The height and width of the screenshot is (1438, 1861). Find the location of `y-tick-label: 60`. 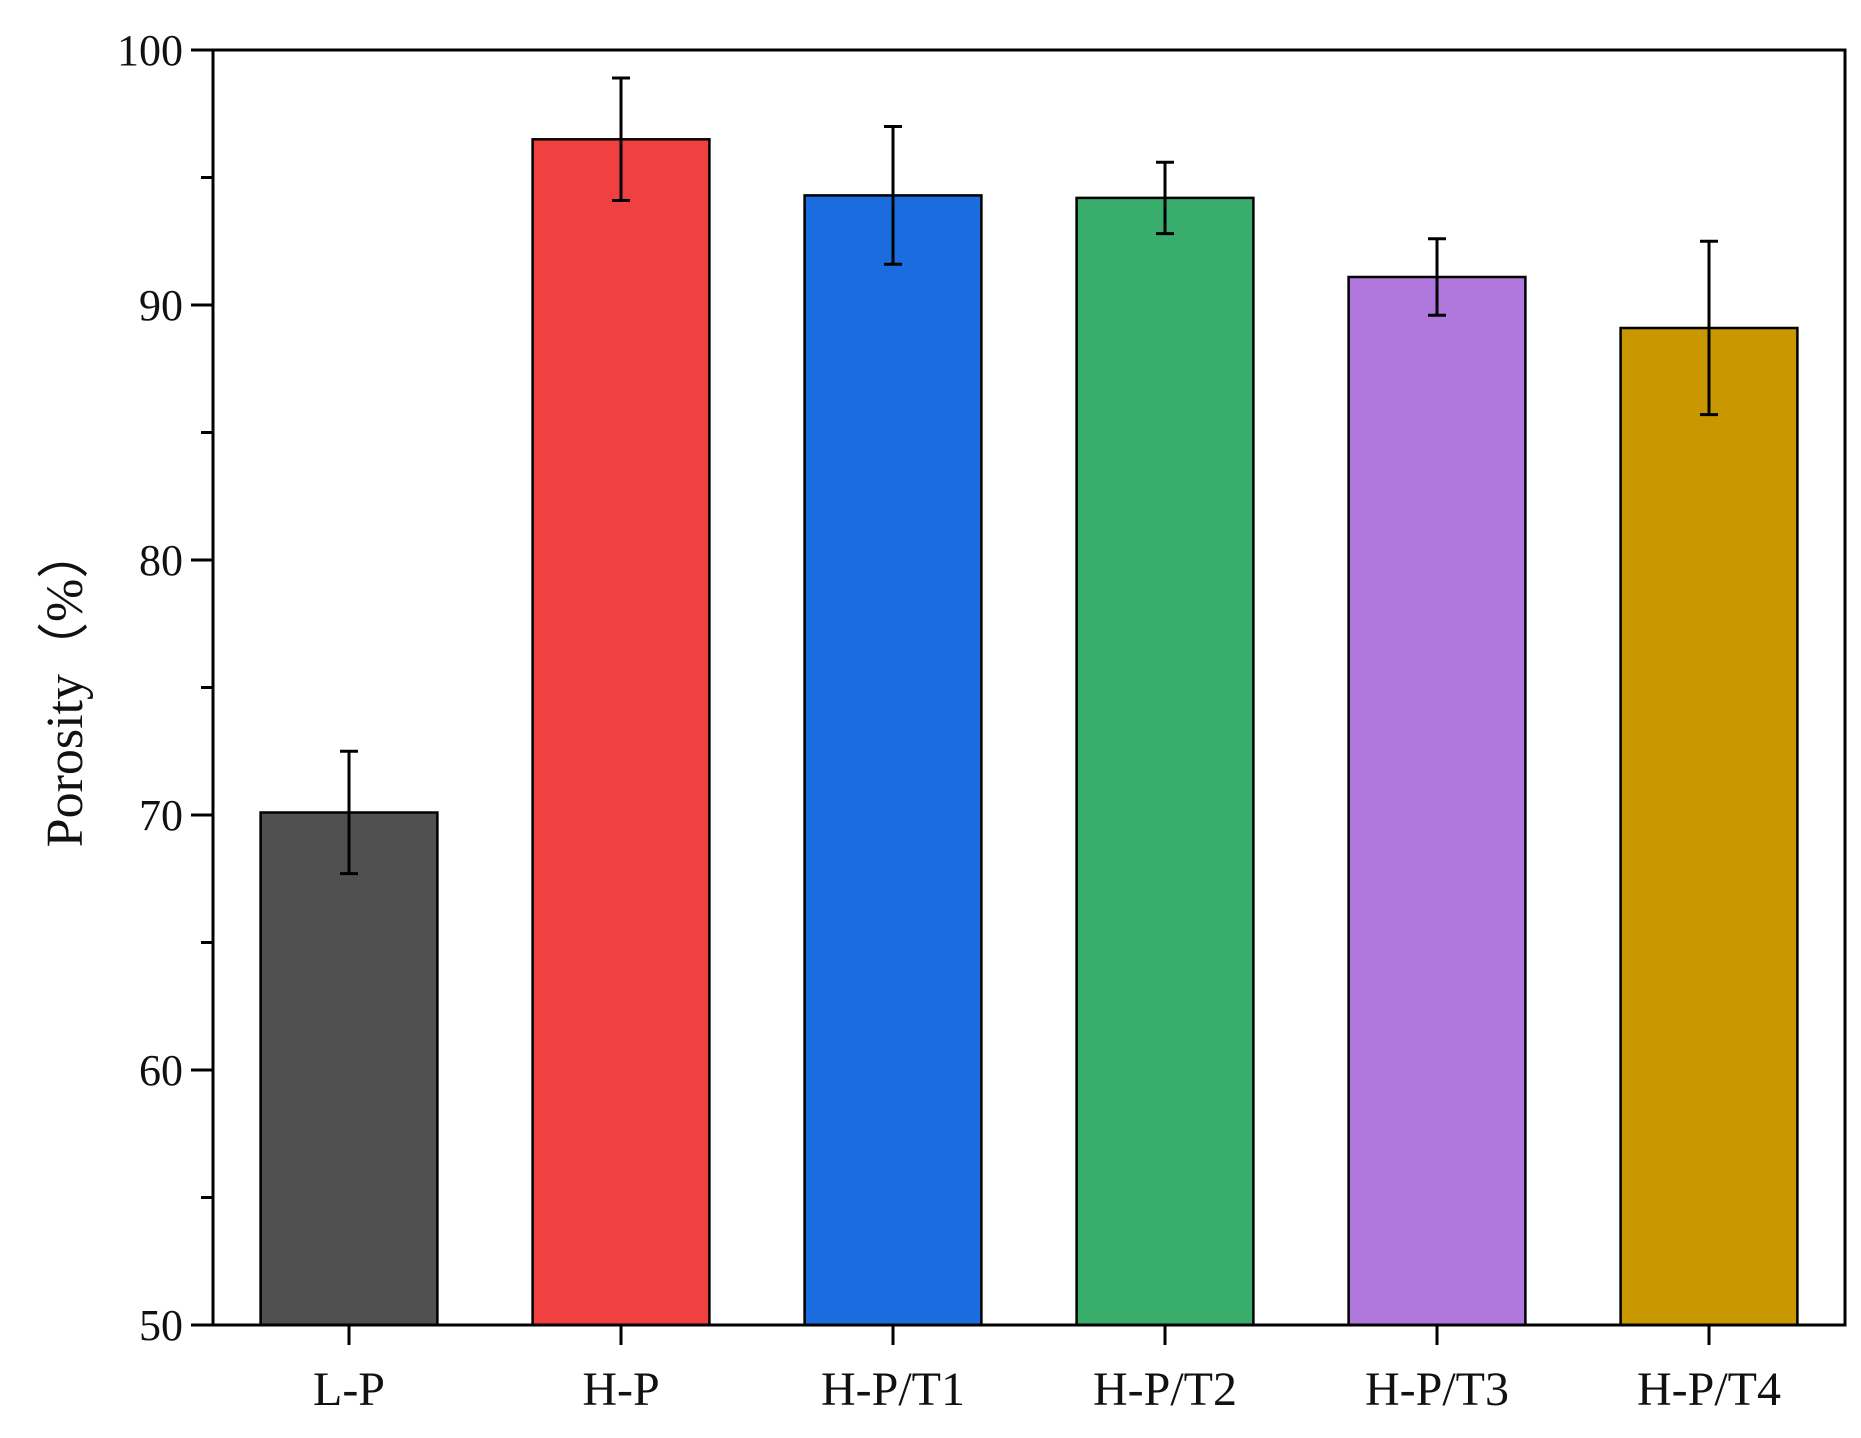

y-tick-label: 60 is located at coordinates (161, 1070).